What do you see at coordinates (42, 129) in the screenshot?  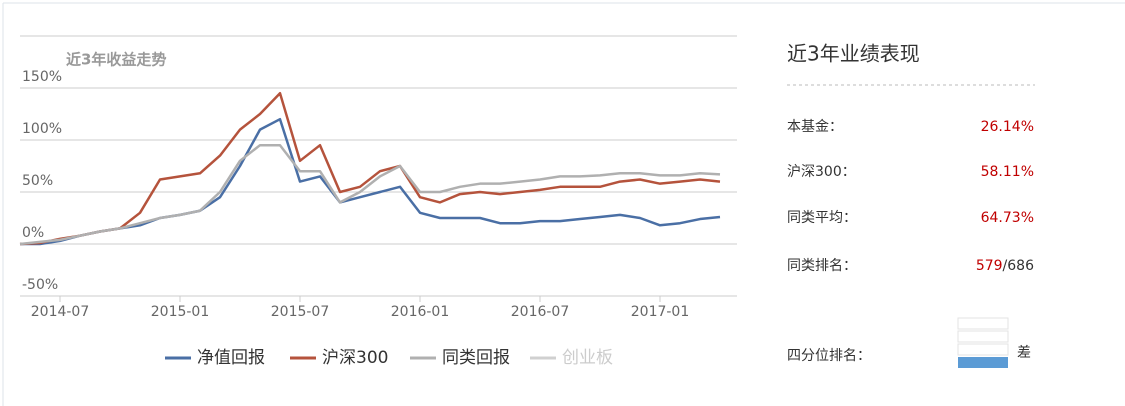 I see `y-tick-label: 100%` at bounding box center [42, 129].